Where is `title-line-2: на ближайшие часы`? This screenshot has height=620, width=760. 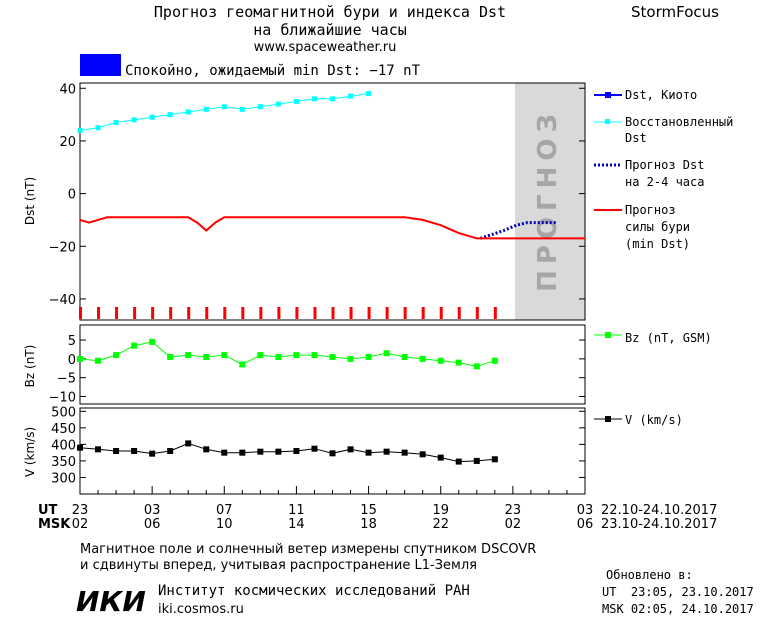
title-line-2: на ближайшие часы is located at coordinates (330, 30).